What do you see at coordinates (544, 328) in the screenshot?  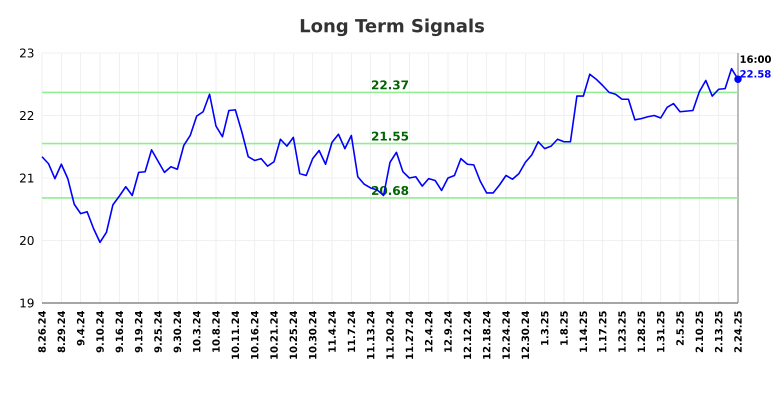 I see `x-tick-label: 1.3.25` at bounding box center [544, 328].